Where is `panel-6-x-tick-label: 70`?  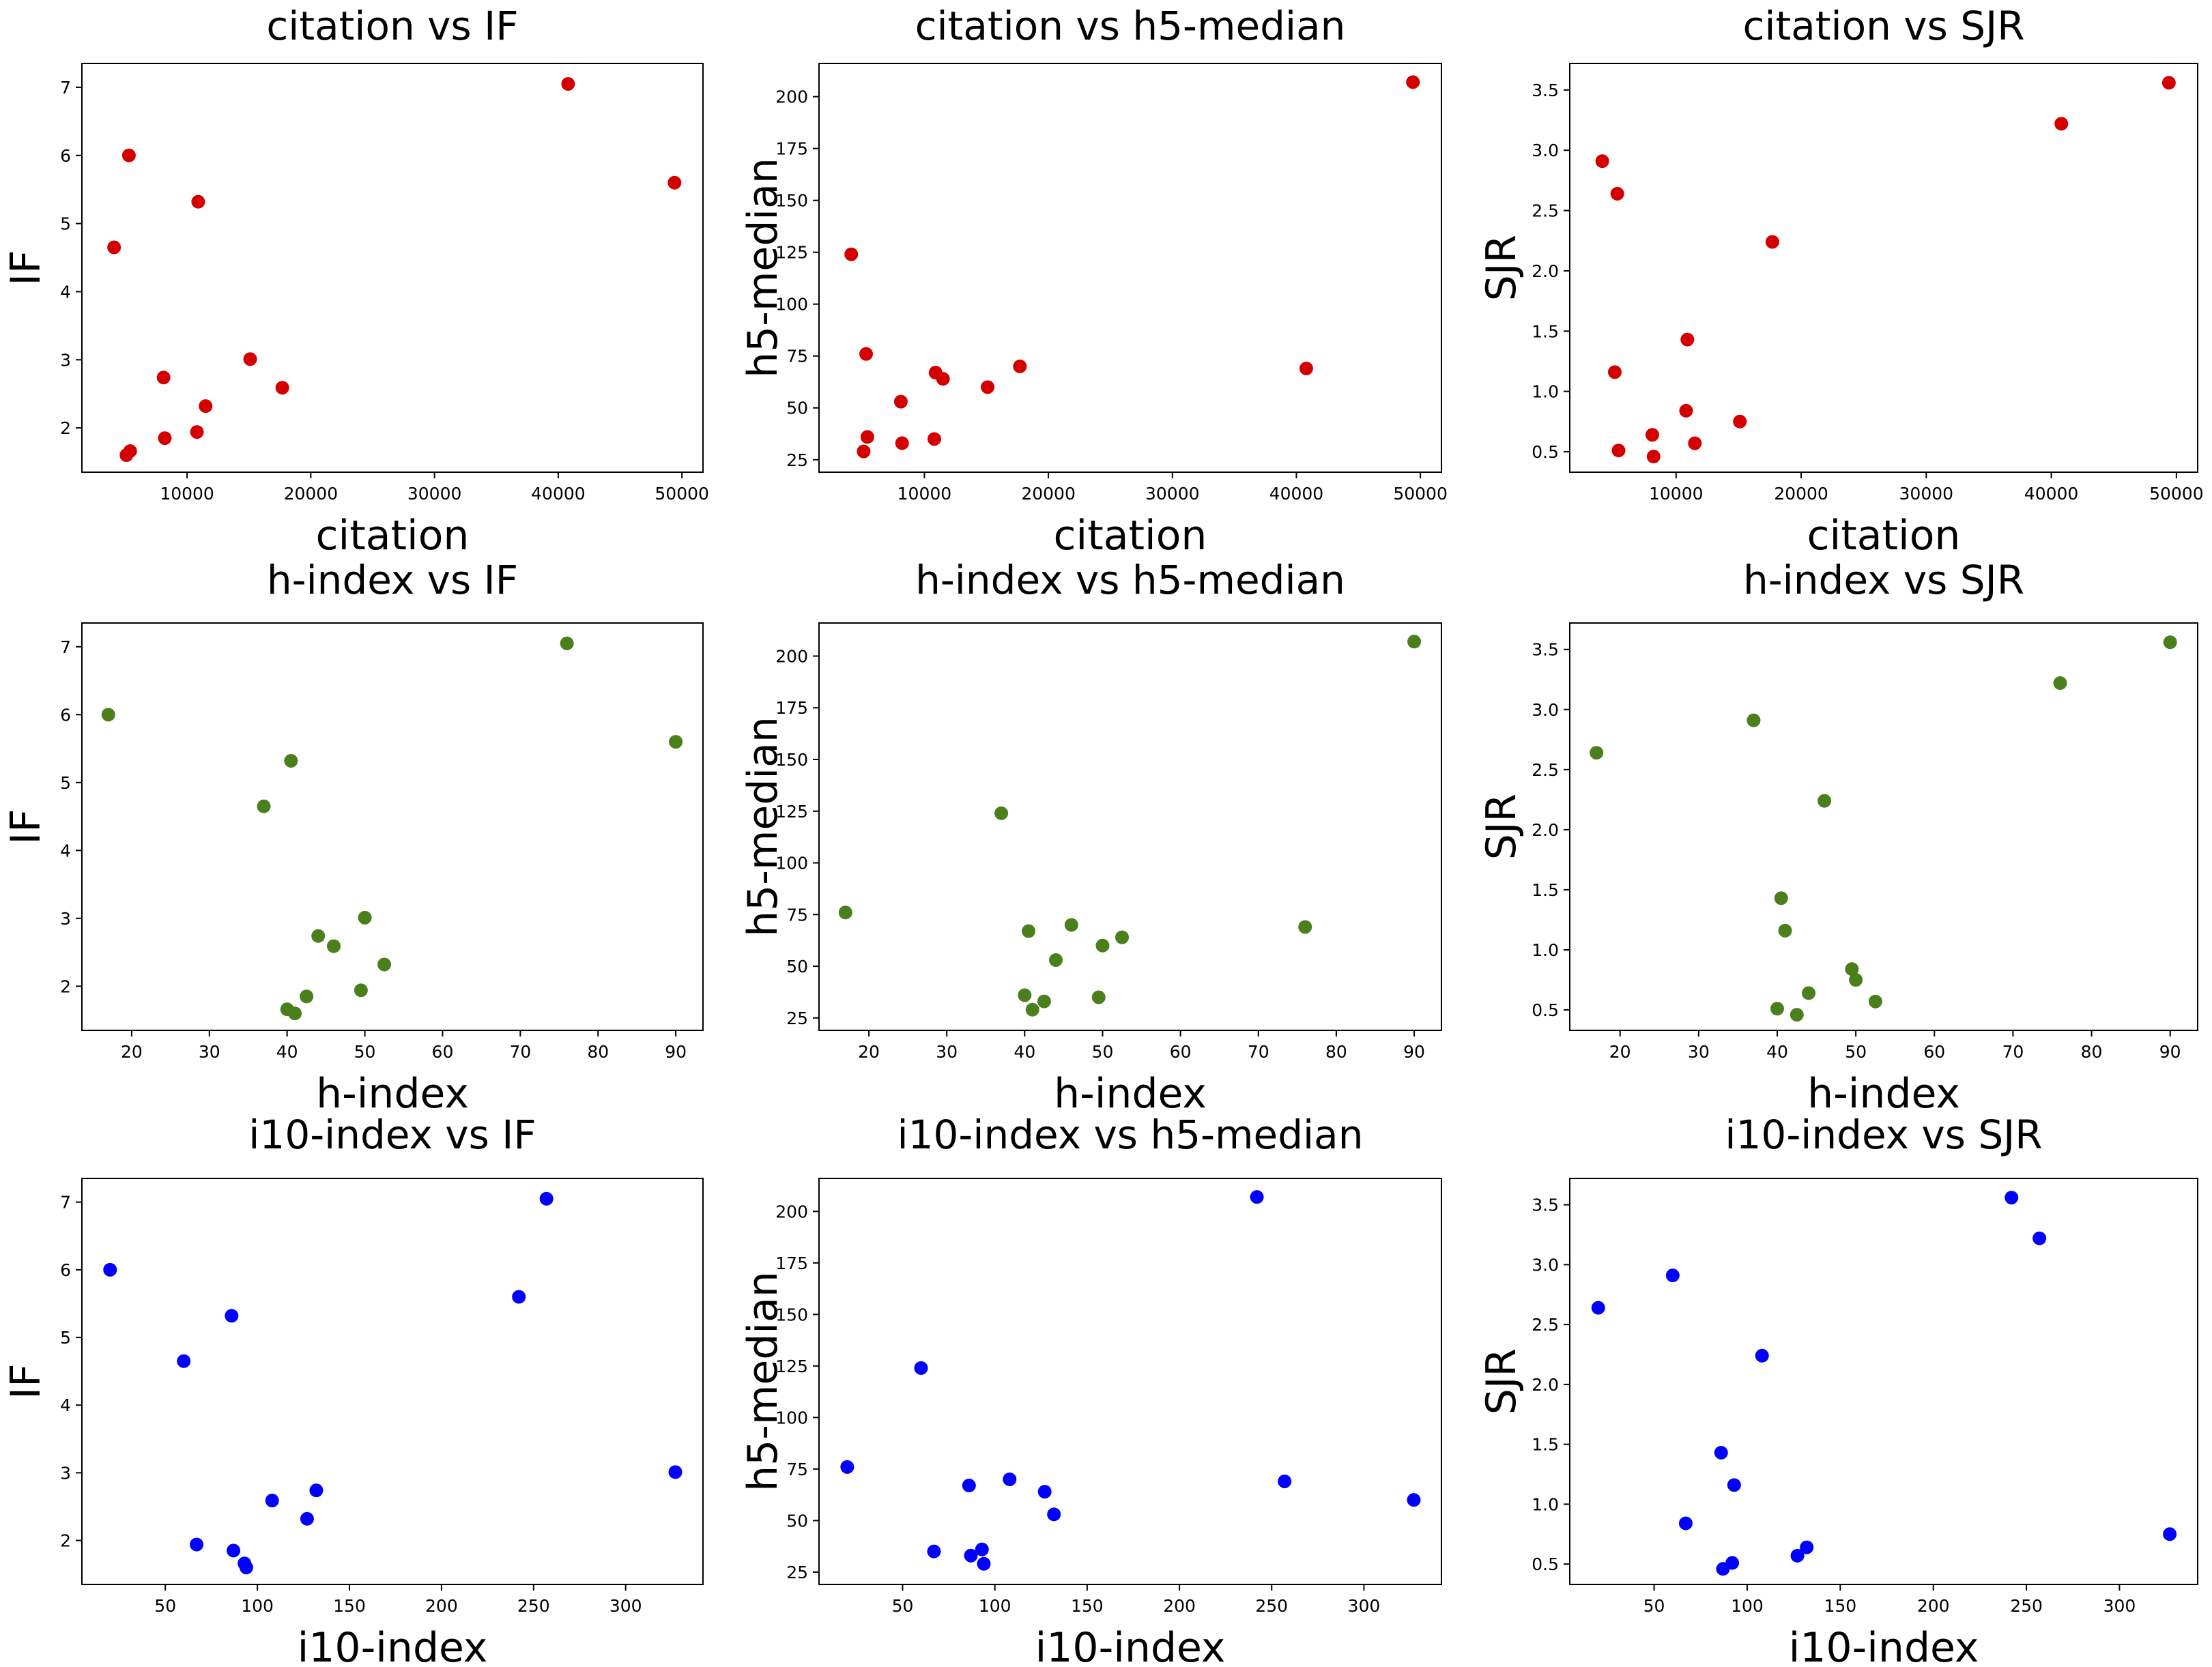
panel-6-x-tick-label: 70 is located at coordinates (2013, 1052).